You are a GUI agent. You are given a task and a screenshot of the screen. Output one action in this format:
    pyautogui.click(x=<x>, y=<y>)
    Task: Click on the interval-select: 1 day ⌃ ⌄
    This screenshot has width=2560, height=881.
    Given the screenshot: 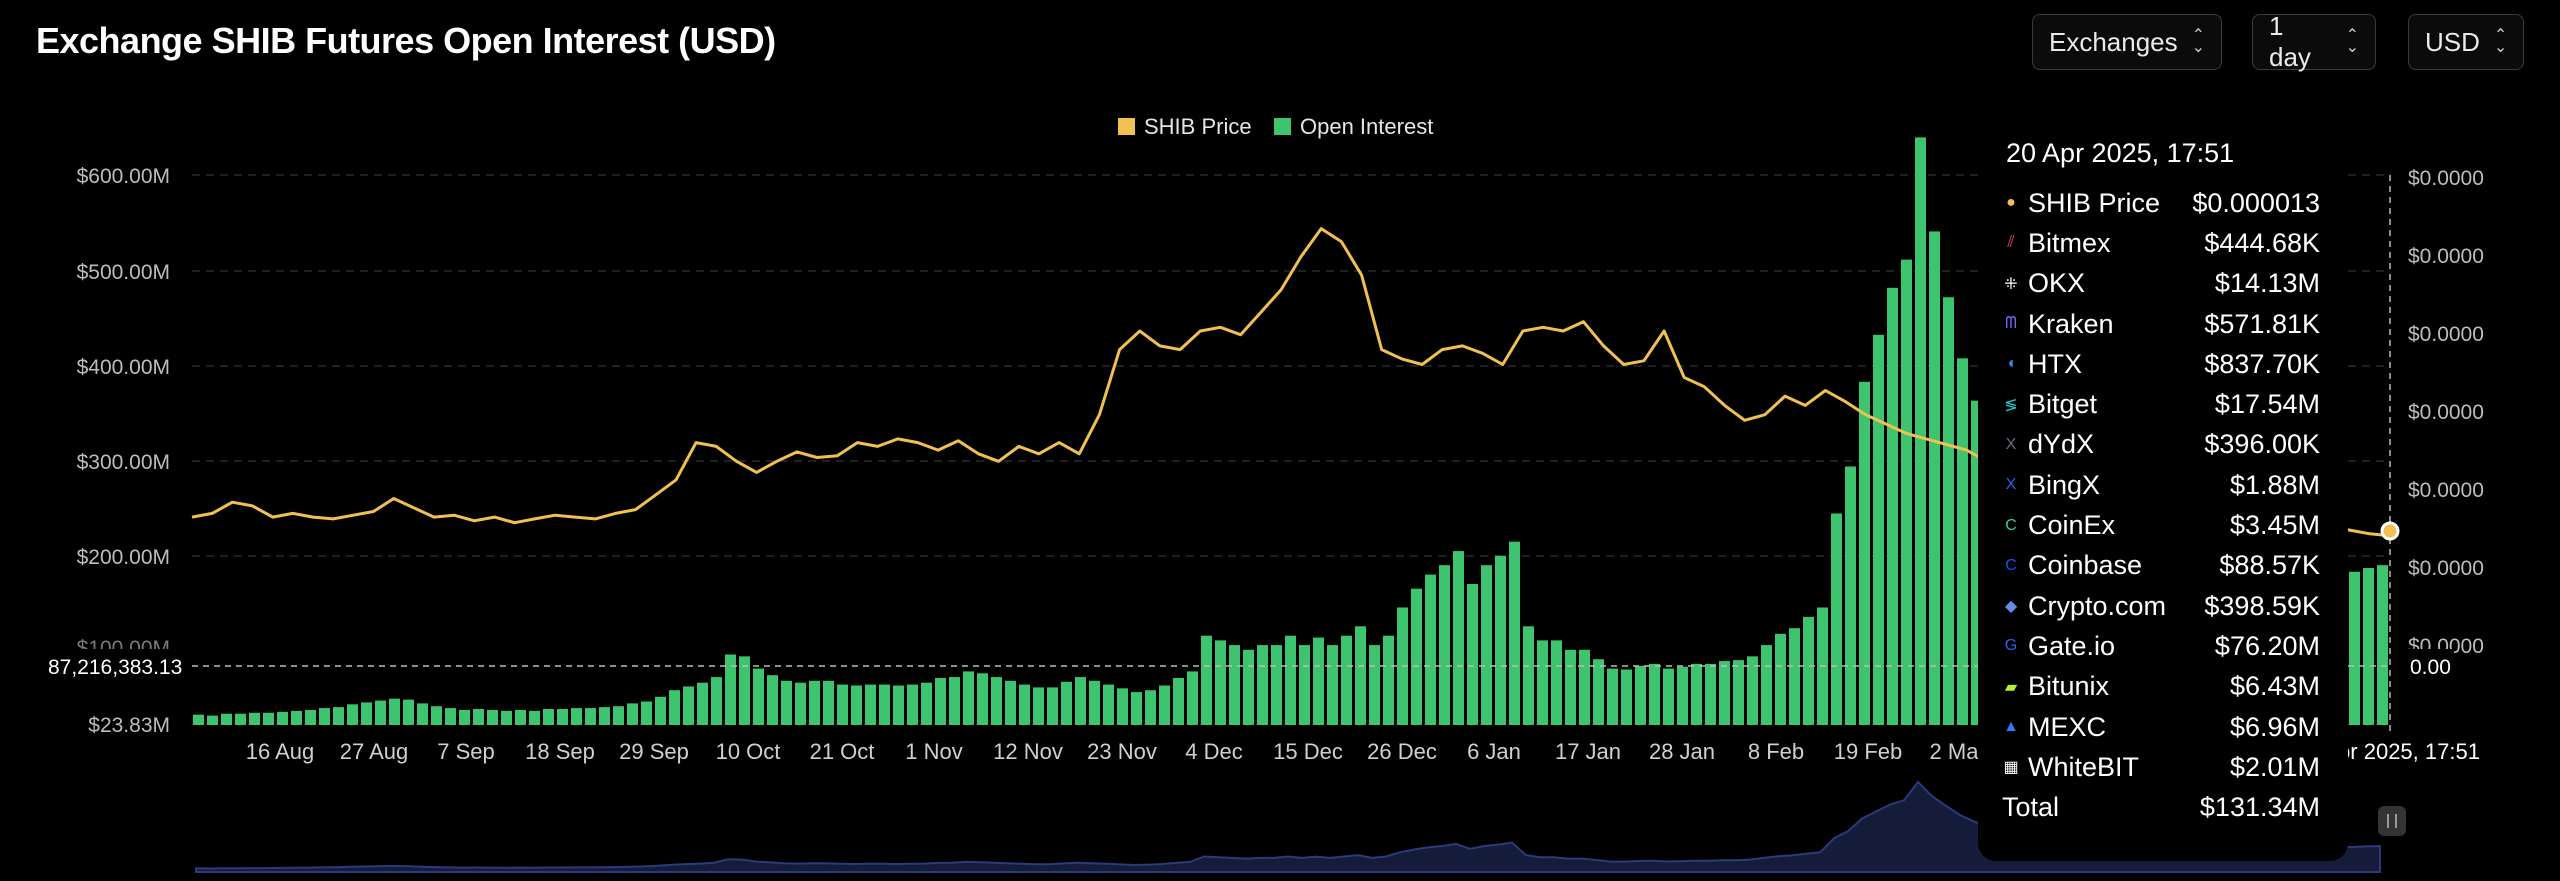 What is the action you would take?
    pyautogui.click(x=2314, y=41)
    